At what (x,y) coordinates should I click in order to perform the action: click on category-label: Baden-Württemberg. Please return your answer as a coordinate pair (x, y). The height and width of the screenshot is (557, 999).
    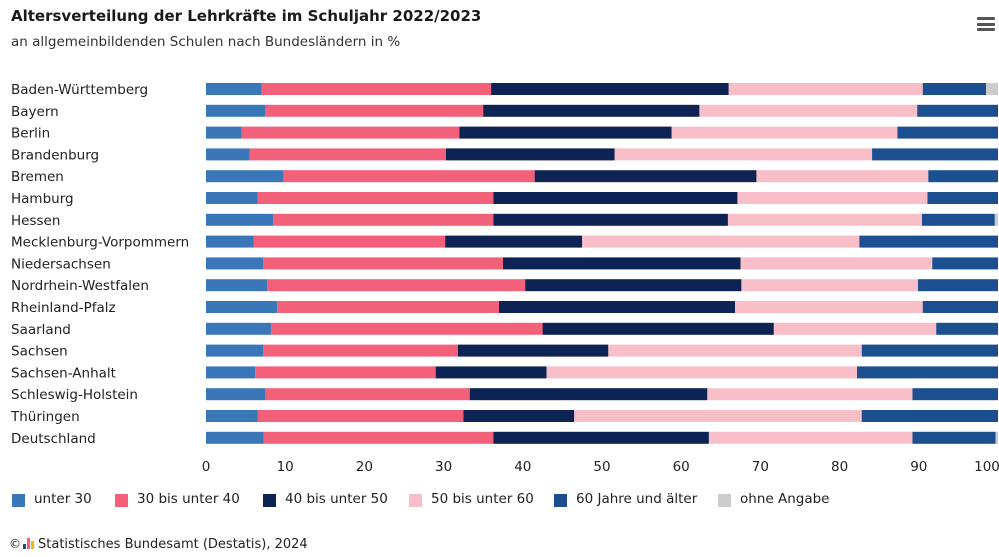
    Looking at the image, I should click on (79, 90).